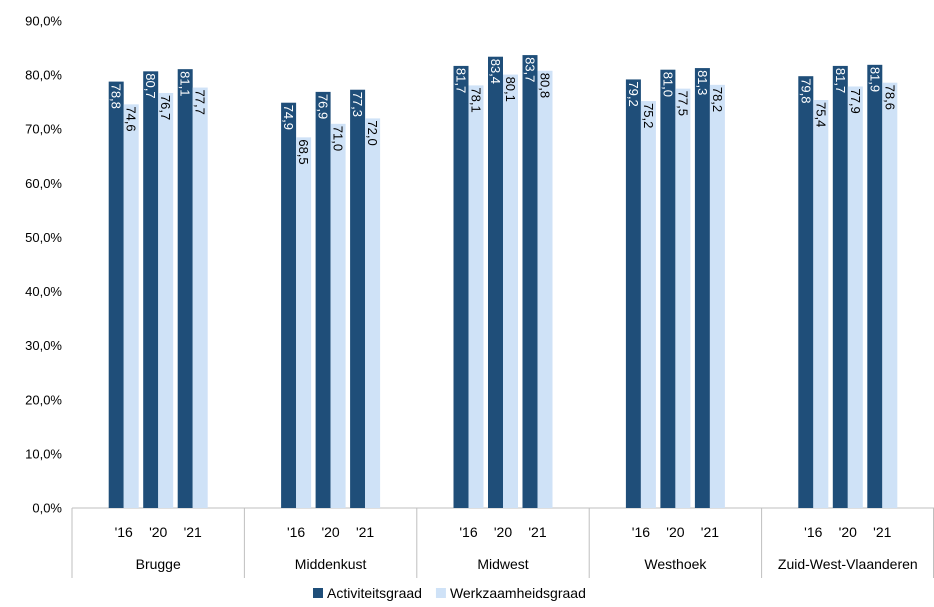 Image resolution: width=934 pixels, height=607 pixels. I want to click on data-label: 81,9, so click(874, 79).